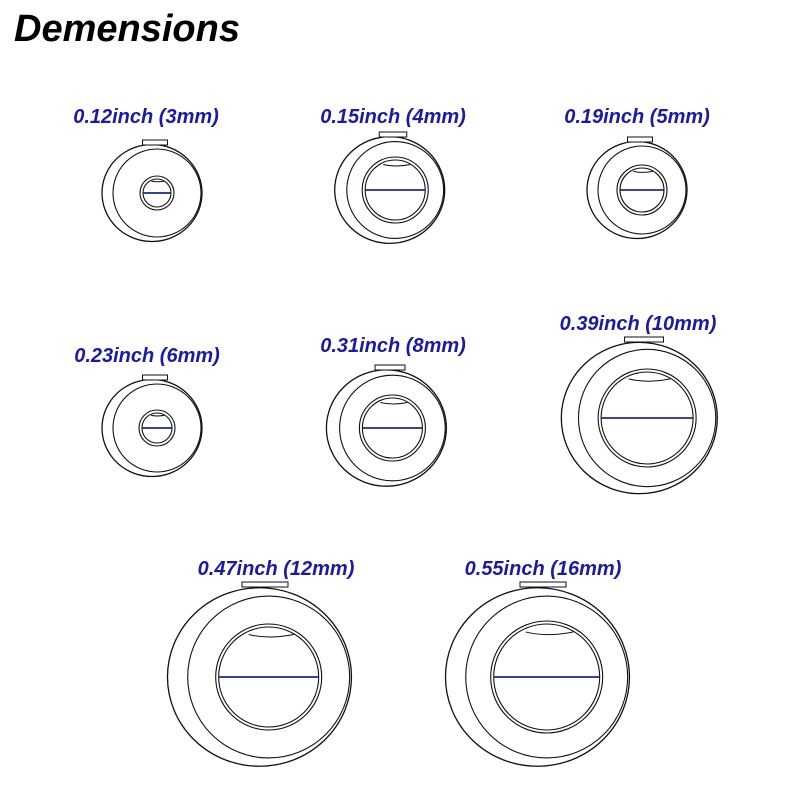 Image resolution: width=800 pixels, height=800 pixels. Describe the element at coordinates (276, 569) in the screenshot. I see `size-label-12mm: 0.47inch (12mm)` at that location.